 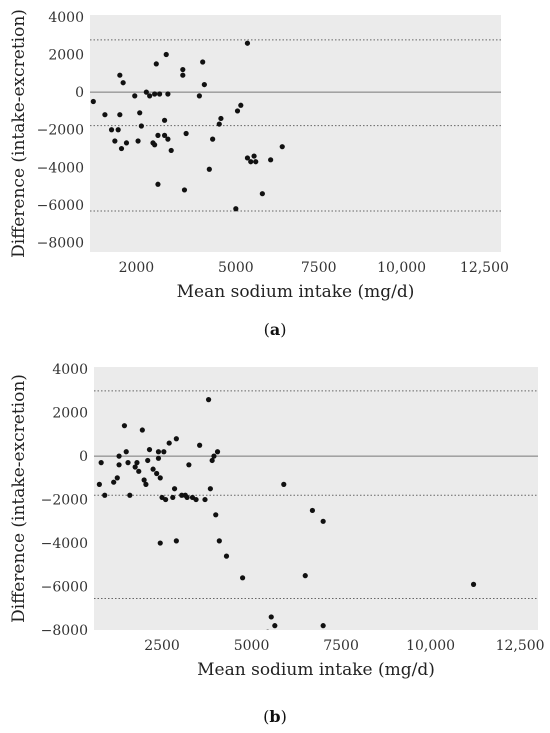 I want to click on y-tick-label: 4000, so click(x=70, y=370).